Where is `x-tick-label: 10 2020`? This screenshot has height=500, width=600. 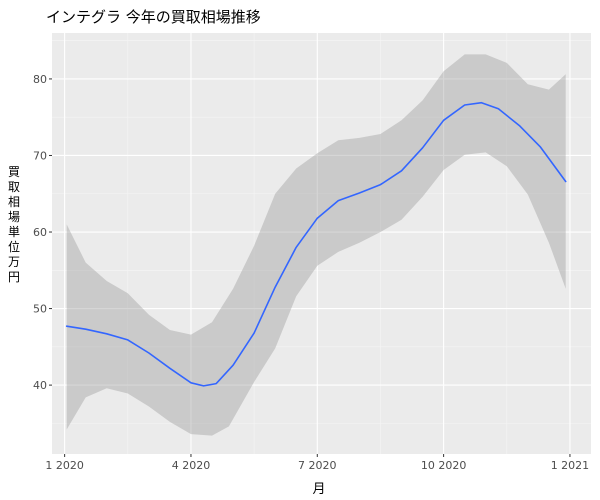 x-tick-label: 10 2020 is located at coordinates (444, 465).